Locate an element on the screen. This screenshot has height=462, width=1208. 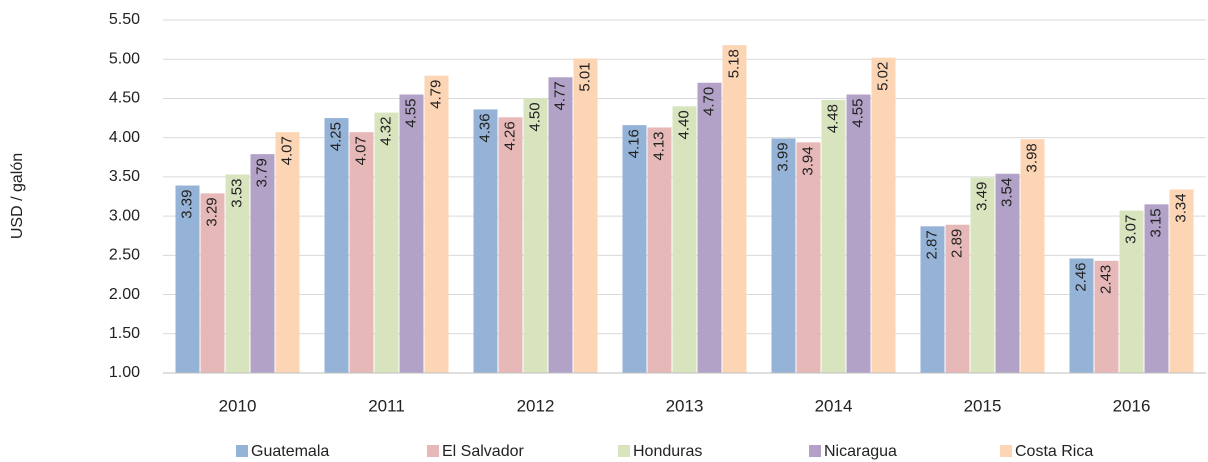
value-label: 3.15 is located at coordinates (1155, 222).